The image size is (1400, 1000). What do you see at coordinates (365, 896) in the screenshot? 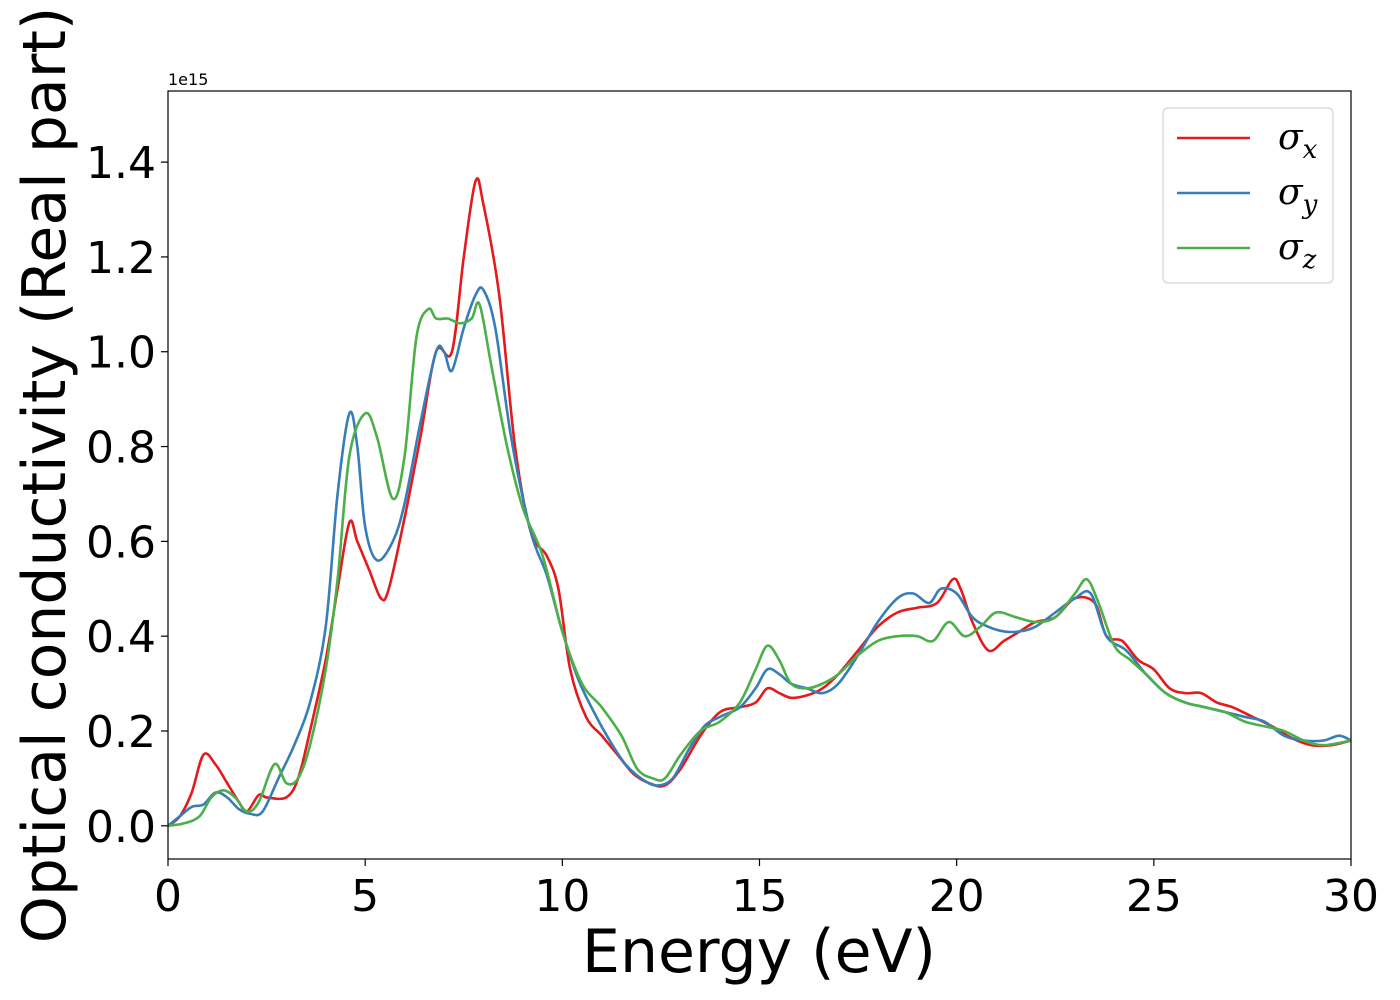
I see `x-tick-label: 5` at bounding box center [365, 896].